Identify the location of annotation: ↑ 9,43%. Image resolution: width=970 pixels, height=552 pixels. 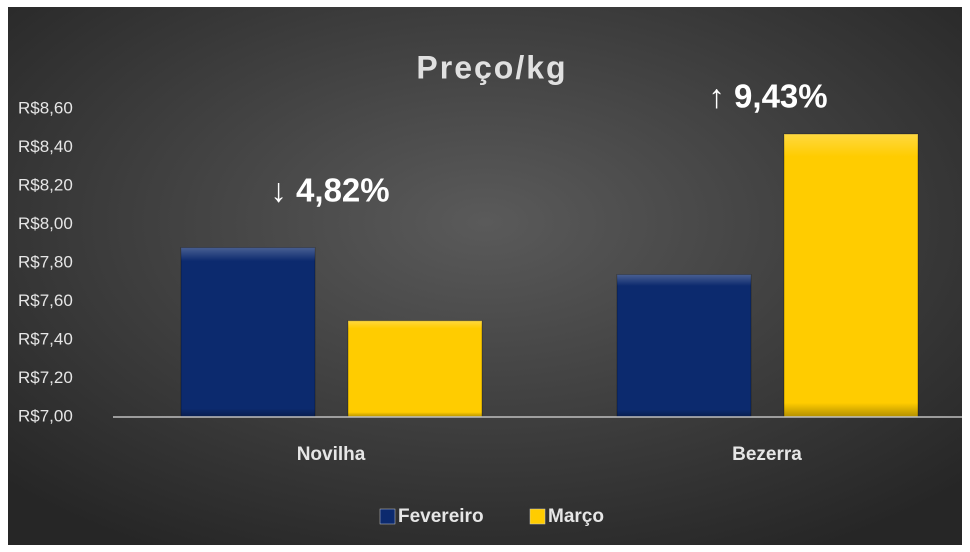
(767, 96).